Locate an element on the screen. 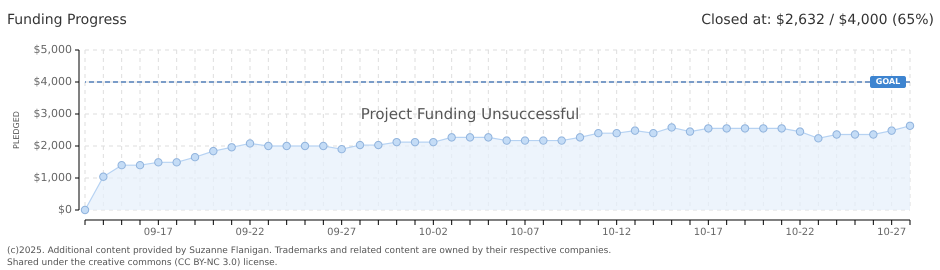 Image resolution: width=940 pixels, height=270 pixels. y-tick-label: $5,000 is located at coordinates (53, 49).